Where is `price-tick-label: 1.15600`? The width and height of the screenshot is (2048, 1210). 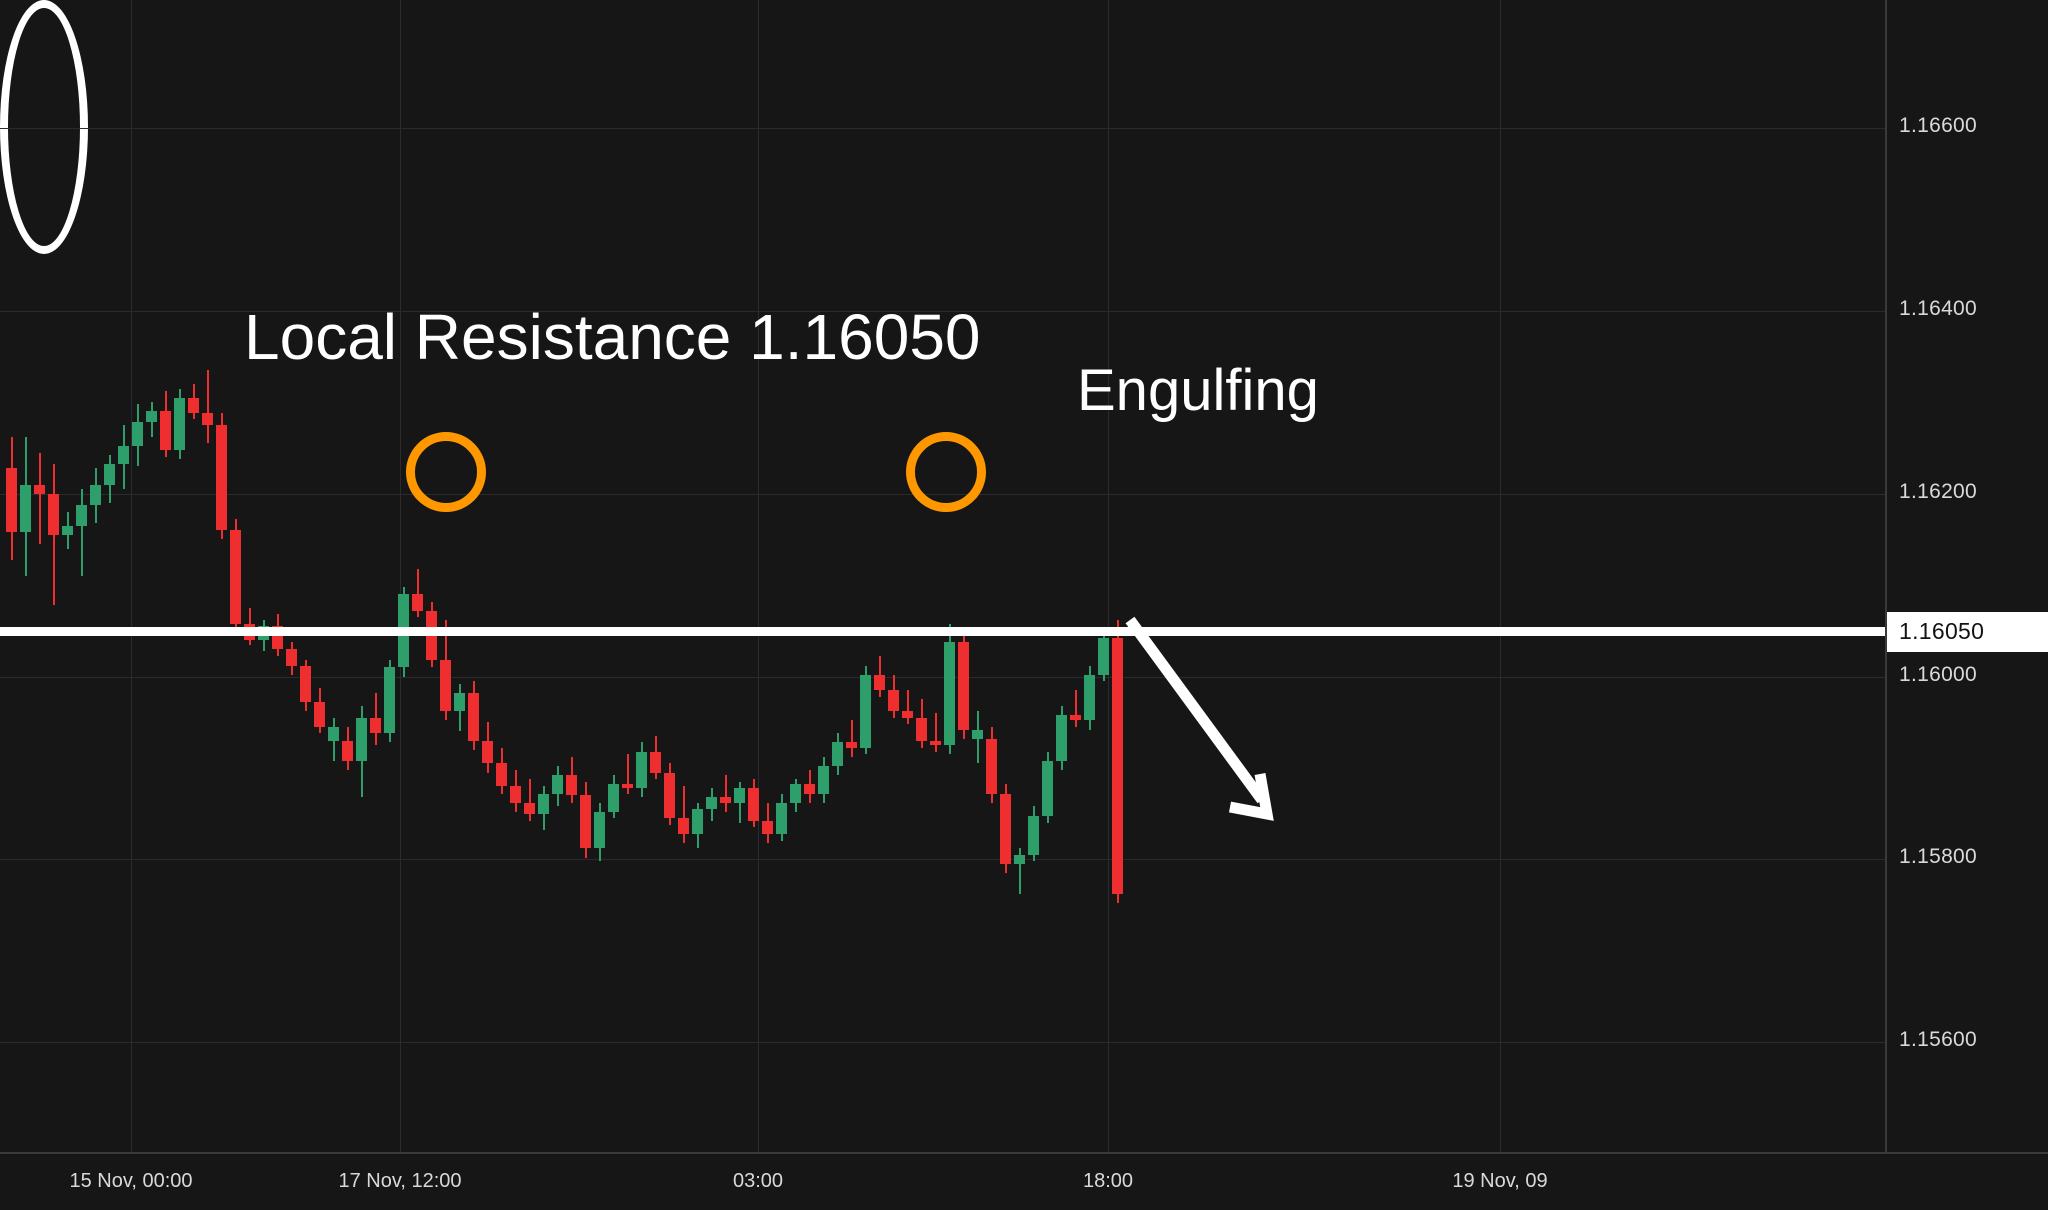
price-tick-label: 1.15600 is located at coordinates (1938, 1040).